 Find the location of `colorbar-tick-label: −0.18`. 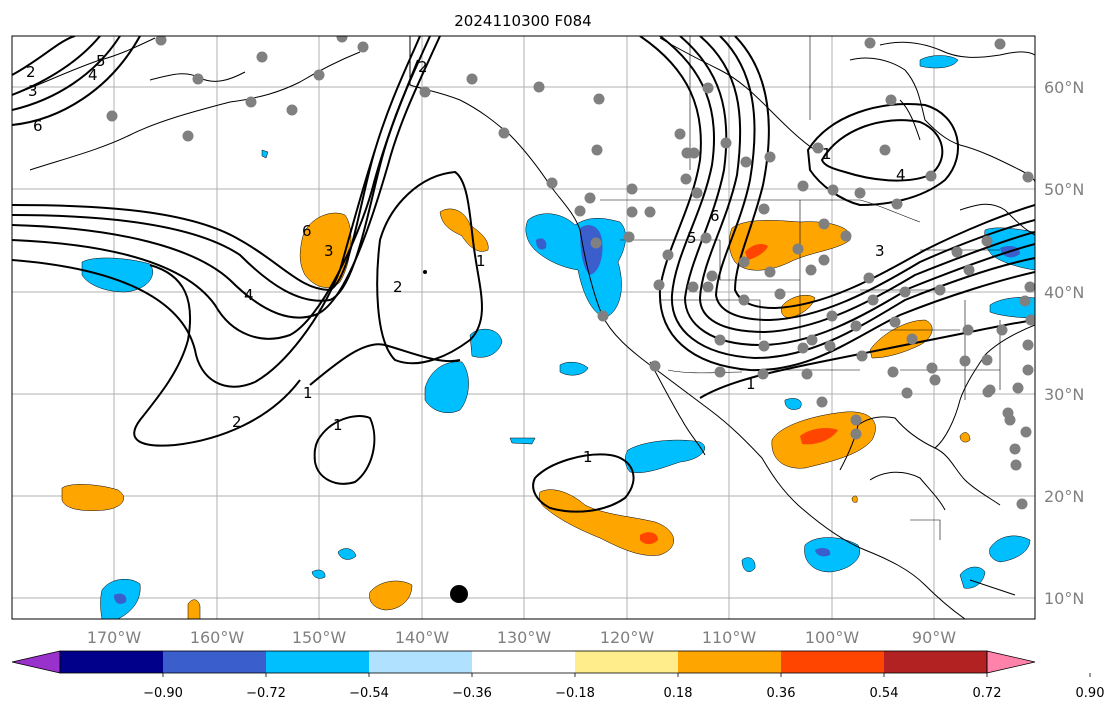

colorbar-tick-label: −0.18 is located at coordinates (575, 693).